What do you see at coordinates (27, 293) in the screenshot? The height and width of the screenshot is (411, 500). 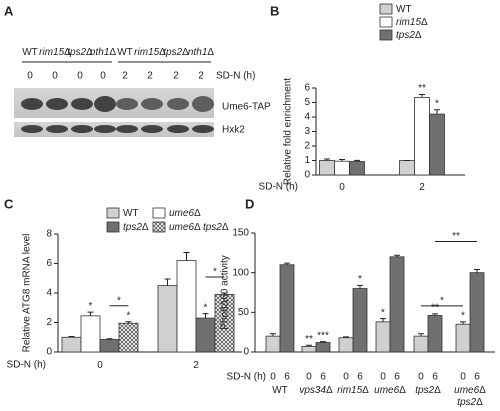 I see `y-axis-title: Relative ATG8 mRNA level` at bounding box center [27, 293].